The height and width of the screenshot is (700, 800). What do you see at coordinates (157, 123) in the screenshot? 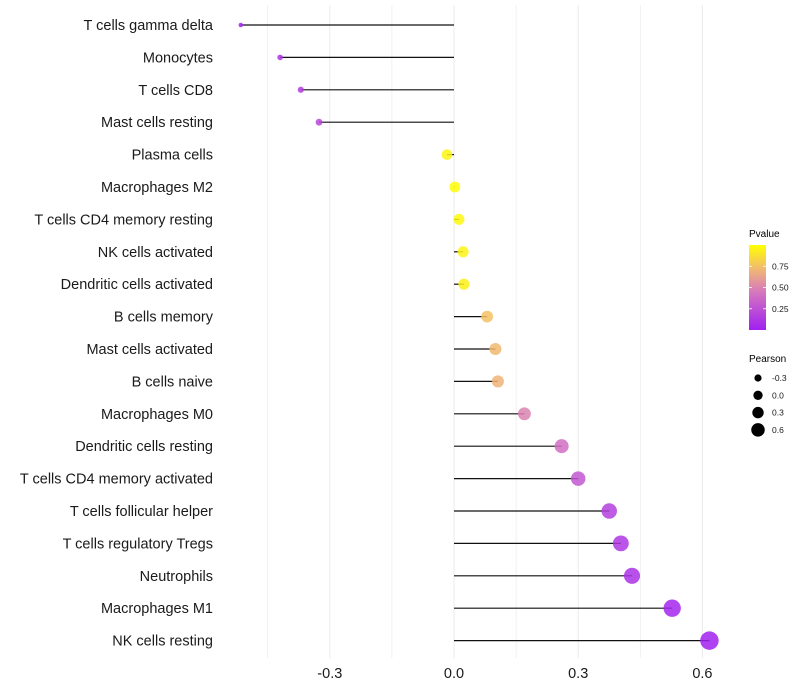
I see `y-label: Mast cells resting` at bounding box center [157, 123].